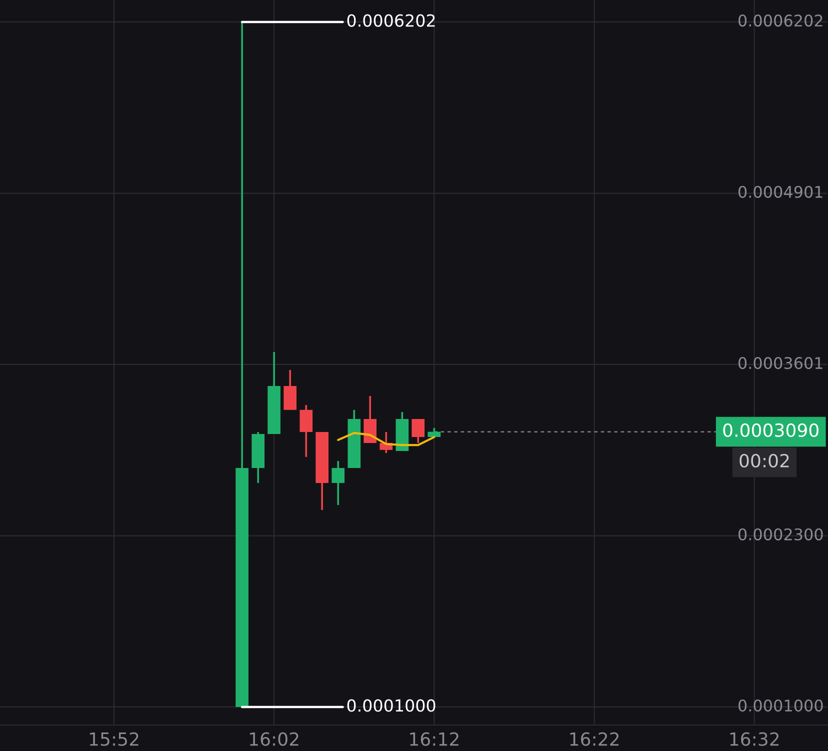  Describe the element at coordinates (391, 705) in the screenshot. I see `annotation: 0.0001000` at that location.